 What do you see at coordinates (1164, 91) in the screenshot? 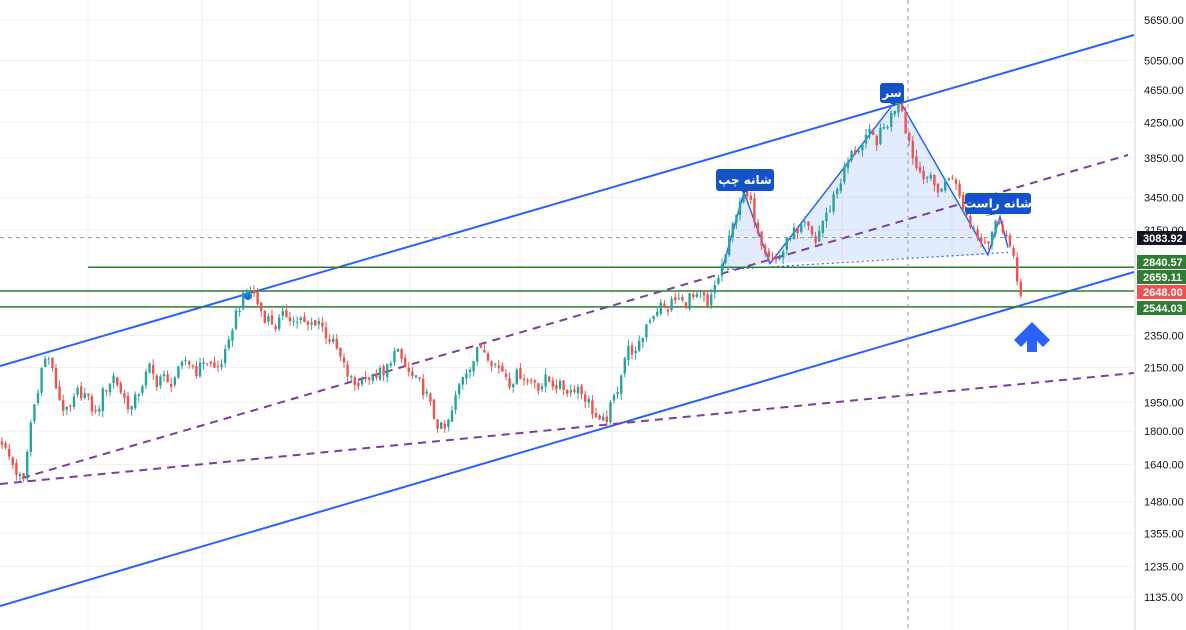
I see `y-tick-label-2: 4650.00` at bounding box center [1164, 91].